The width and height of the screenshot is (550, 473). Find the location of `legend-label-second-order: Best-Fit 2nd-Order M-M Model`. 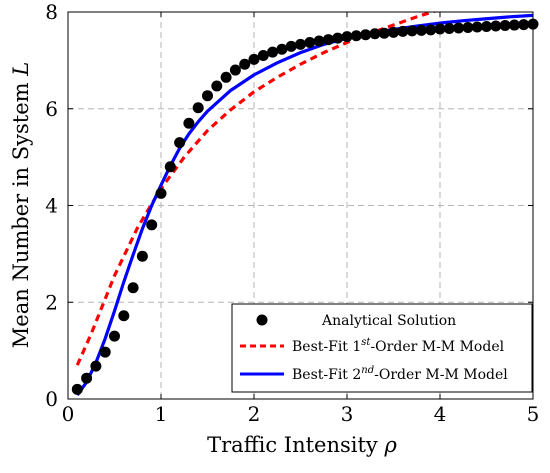

legend-label-second-order: Best-Fit 2nd-Order M-M Model is located at coordinates (400, 374).